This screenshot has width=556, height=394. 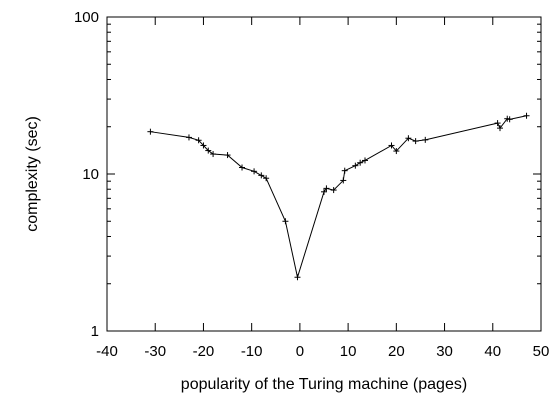 I want to click on y-axis-label: complexity (sec), so click(x=32, y=174).